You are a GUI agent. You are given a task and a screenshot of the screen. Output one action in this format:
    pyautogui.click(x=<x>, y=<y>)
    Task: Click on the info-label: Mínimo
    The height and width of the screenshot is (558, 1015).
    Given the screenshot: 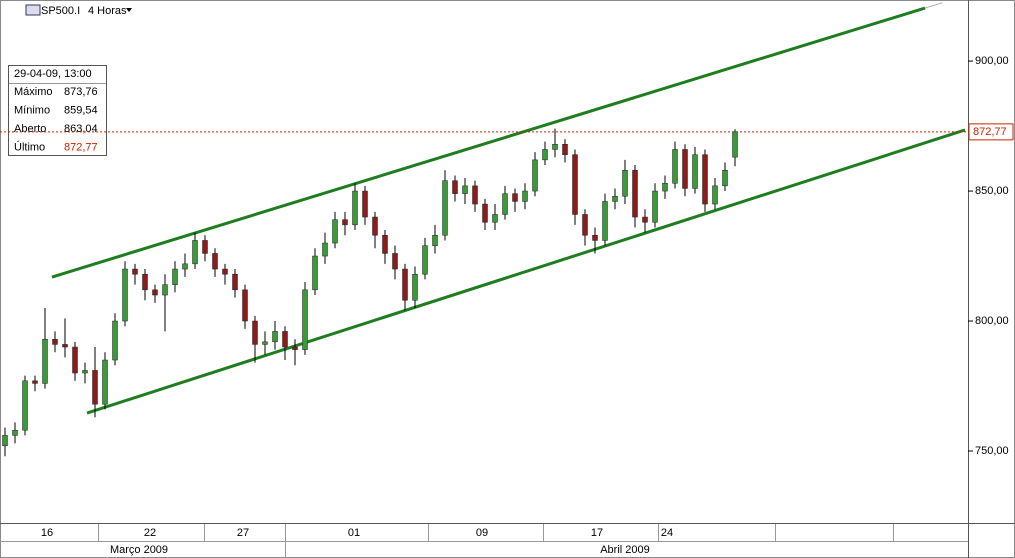 What is the action you would take?
    pyautogui.click(x=32, y=110)
    